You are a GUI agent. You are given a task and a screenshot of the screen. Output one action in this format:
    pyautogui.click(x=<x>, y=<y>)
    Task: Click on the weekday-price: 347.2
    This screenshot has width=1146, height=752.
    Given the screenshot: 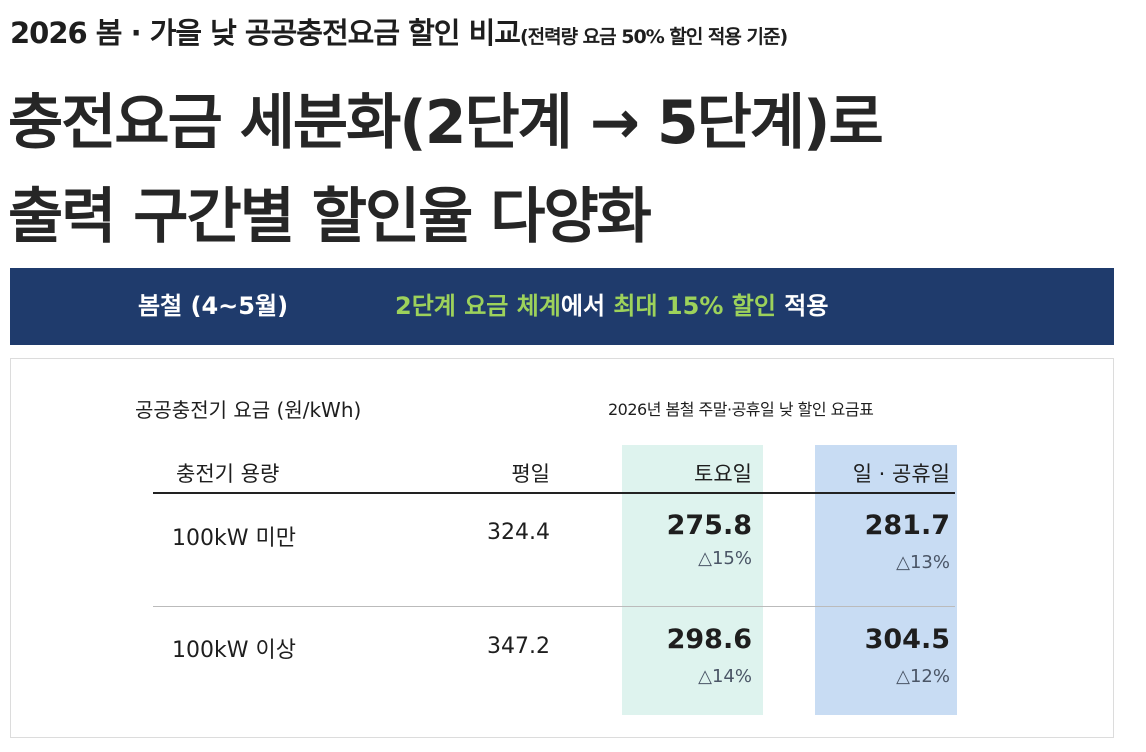 What is the action you would take?
    pyautogui.click(x=518, y=646)
    